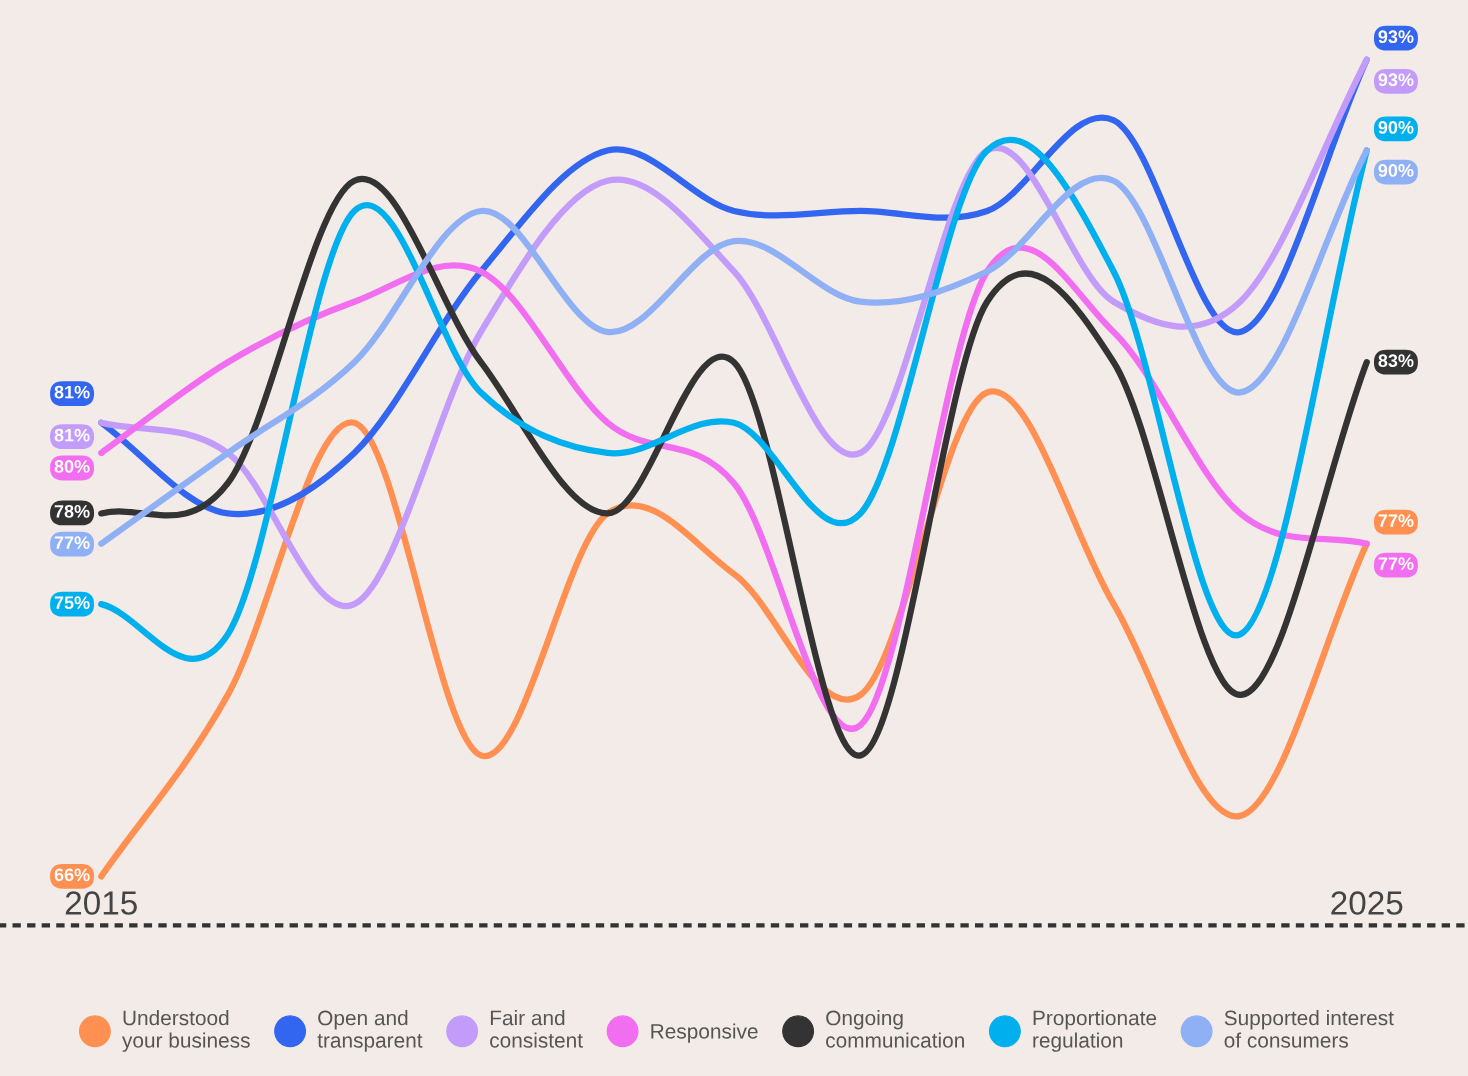 The width and height of the screenshot is (1468, 1076). Describe the element at coordinates (536, 1029) in the screenshot. I see `legend-label: Fair and consistent` at that location.